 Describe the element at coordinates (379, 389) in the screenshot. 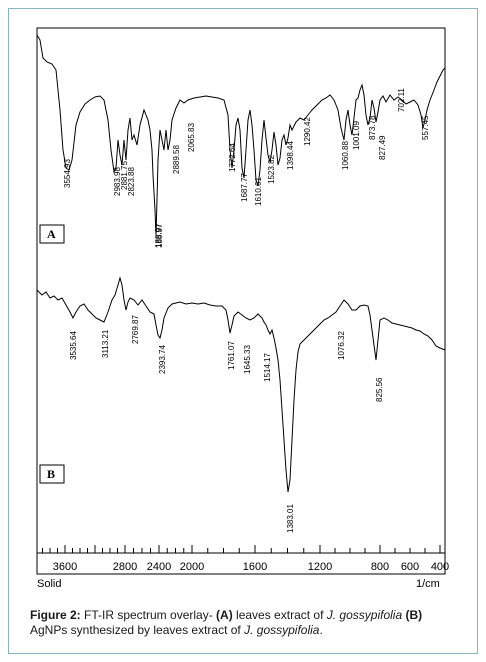

I see `peak-label-b-9: 825.56` at that location.